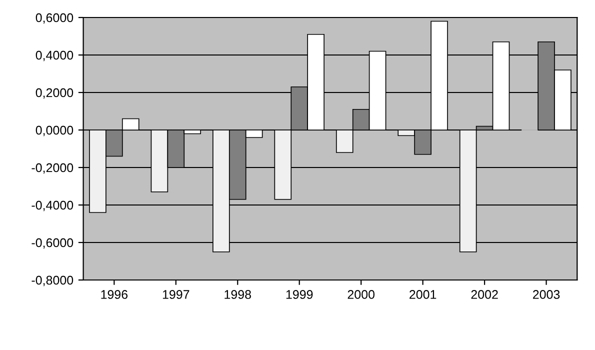 This screenshot has height=350, width=595. What do you see at coordinates (53, 243) in the screenshot?
I see `y-tick-label: -0,6000` at bounding box center [53, 243].